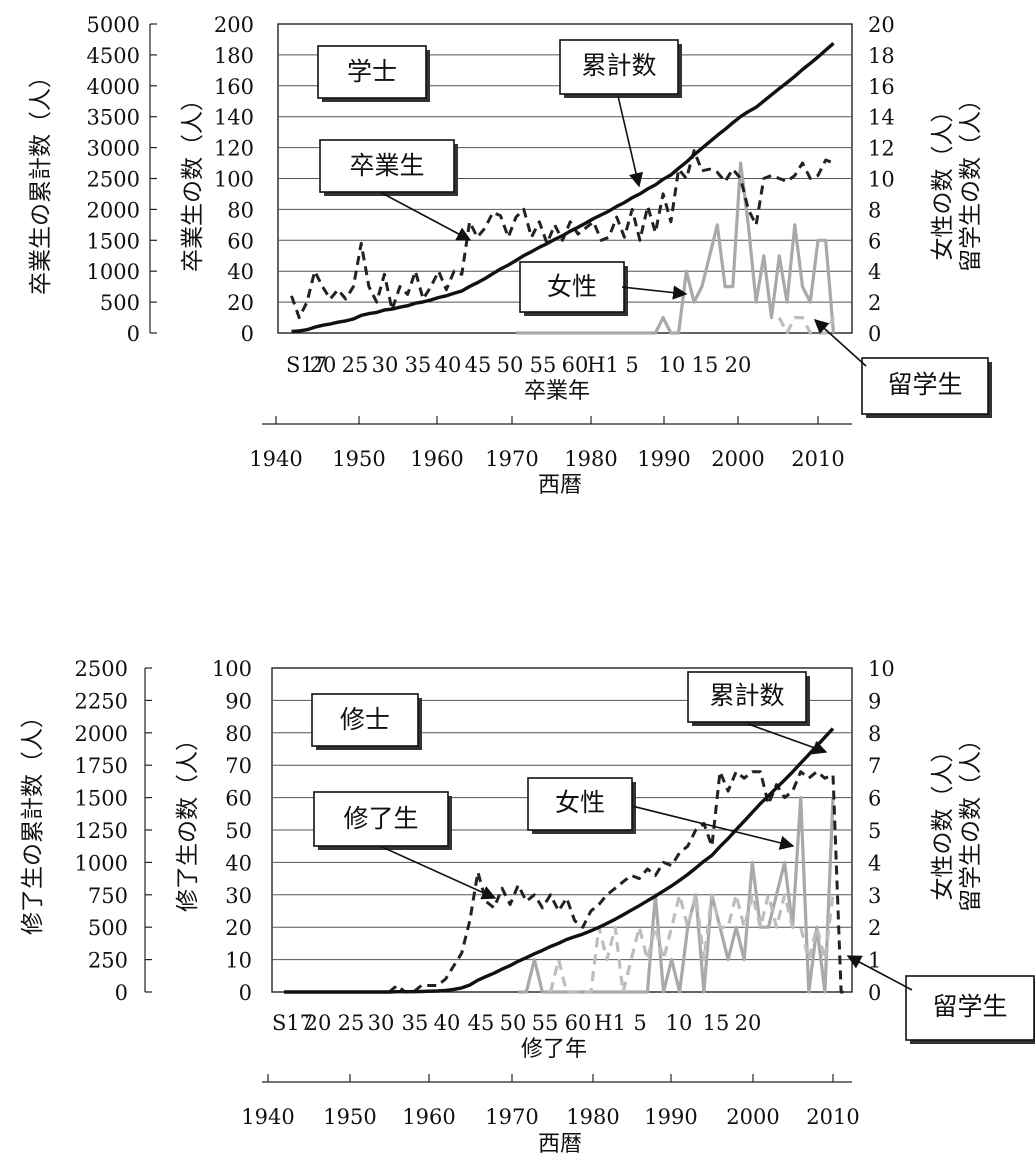  What do you see at coordinates (881, 149) in the screenshot?
I see `y-right-tick-label: 12` at bounding box center [881, 149].